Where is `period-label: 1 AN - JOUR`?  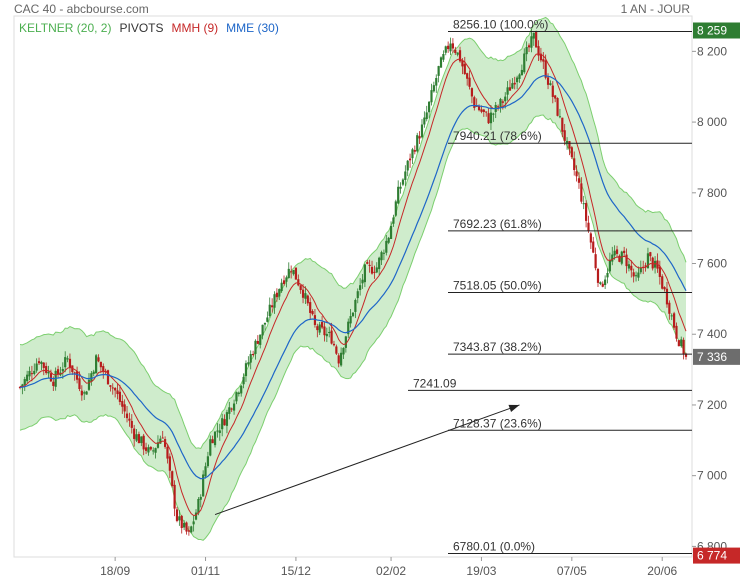 period-label: 1 AN - JOUR is located at coordinates (655, 9).